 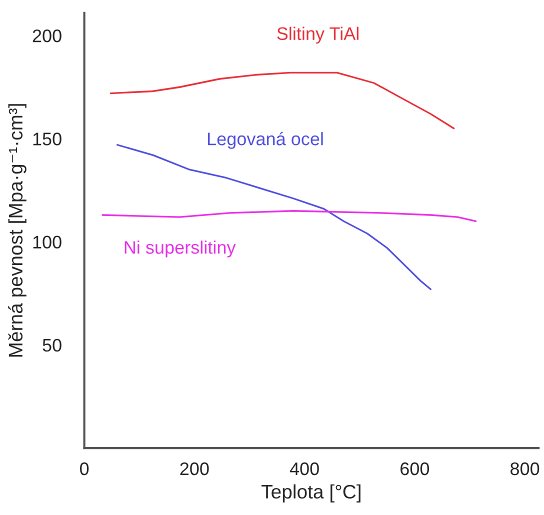 What do you see at coordinates (52, 345) in the screenshot?
I see `y-tick-label: 50` at bounding box center [52, 345].